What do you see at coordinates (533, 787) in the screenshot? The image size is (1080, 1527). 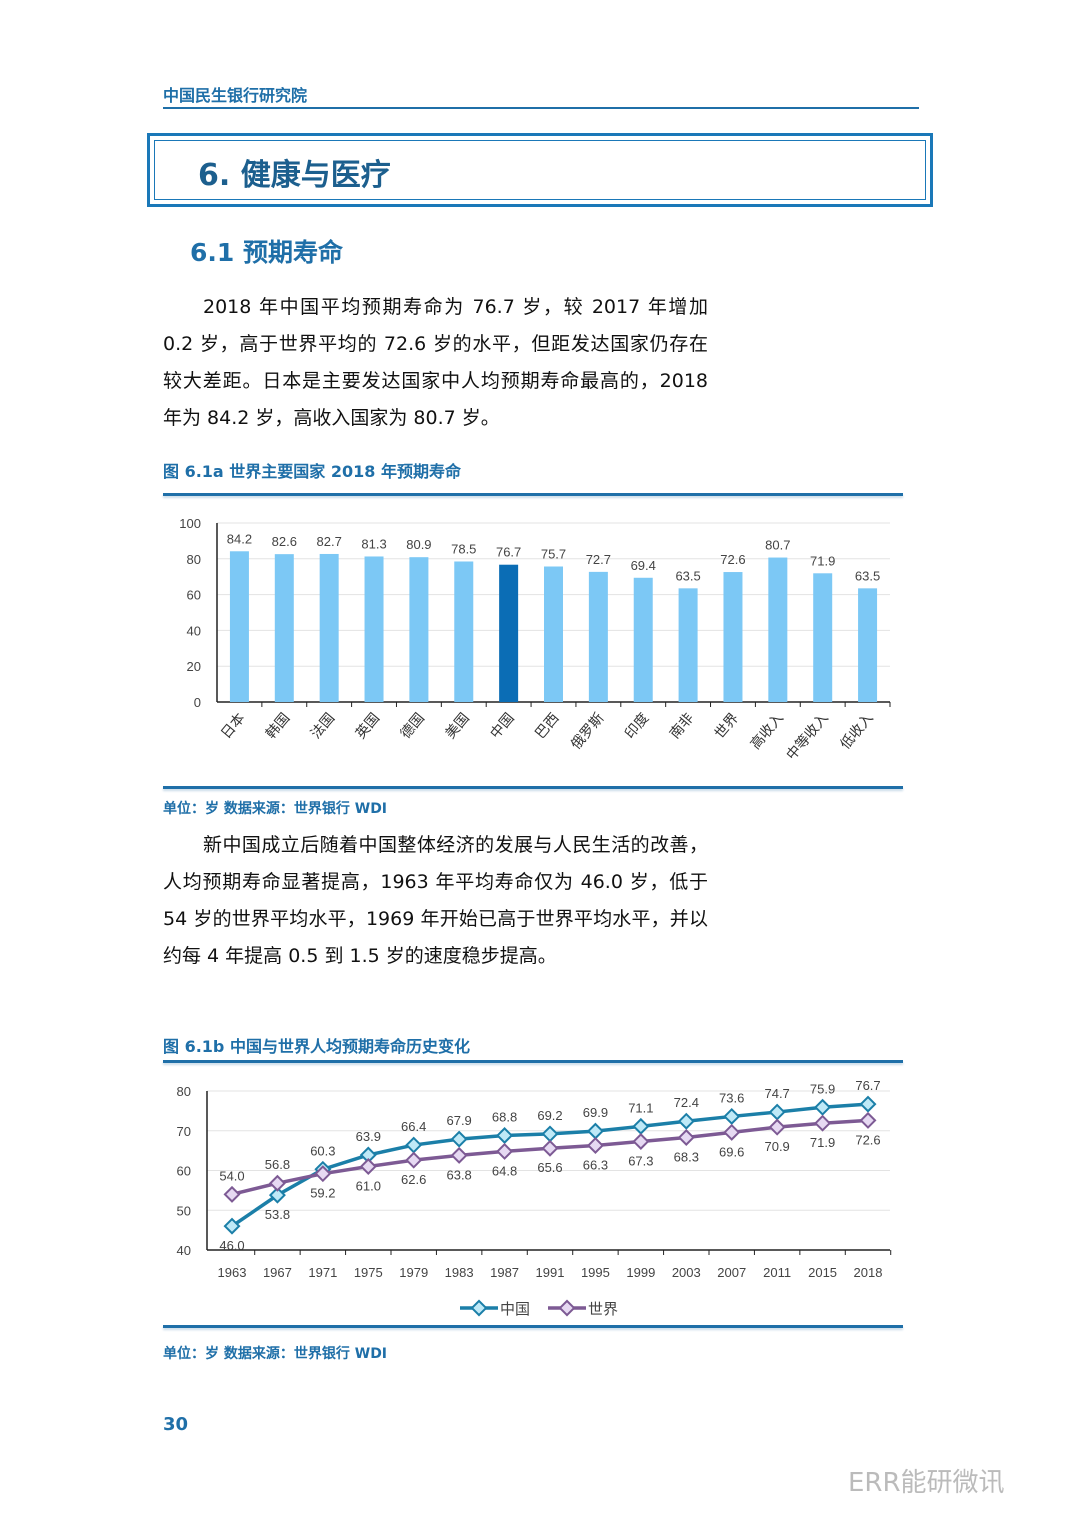 I see `figure-a-bottom-rule` at bounding box center [533, 787].